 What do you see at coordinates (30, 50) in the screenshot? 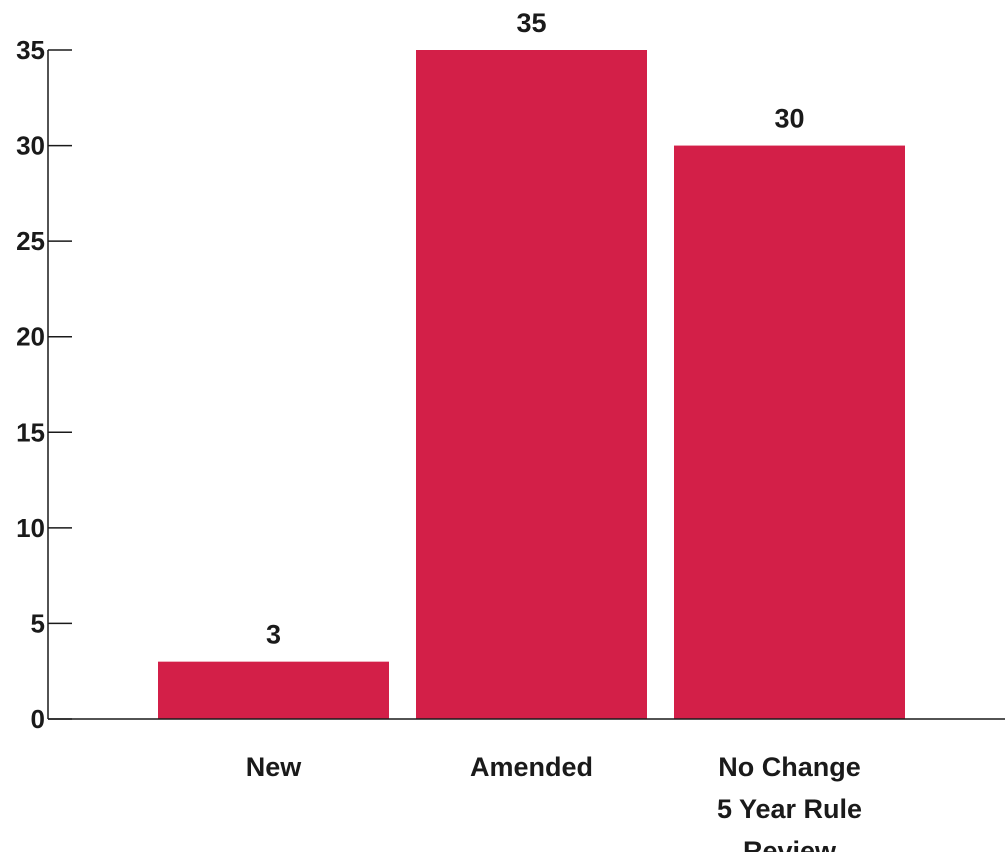
I see `y-tick-label: 35` at bounding box center [30, 50].